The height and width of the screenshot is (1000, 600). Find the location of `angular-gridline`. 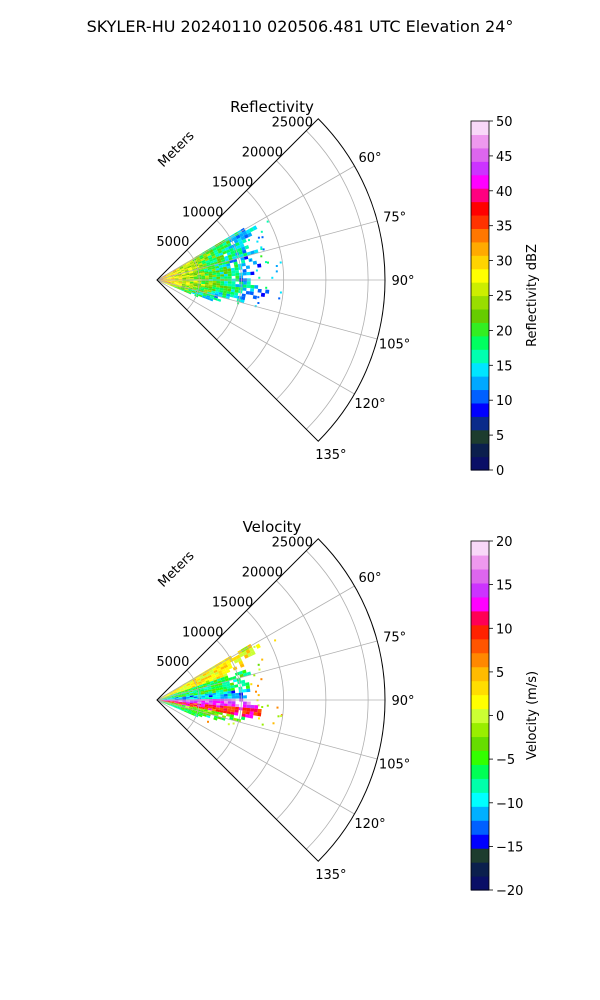

angular-gridline is located at coordinates (267, 670).